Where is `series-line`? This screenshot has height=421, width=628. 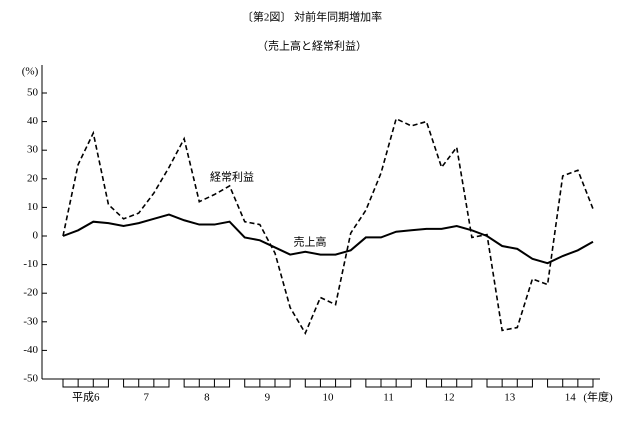 series-line is located at coordinates (328, 239).